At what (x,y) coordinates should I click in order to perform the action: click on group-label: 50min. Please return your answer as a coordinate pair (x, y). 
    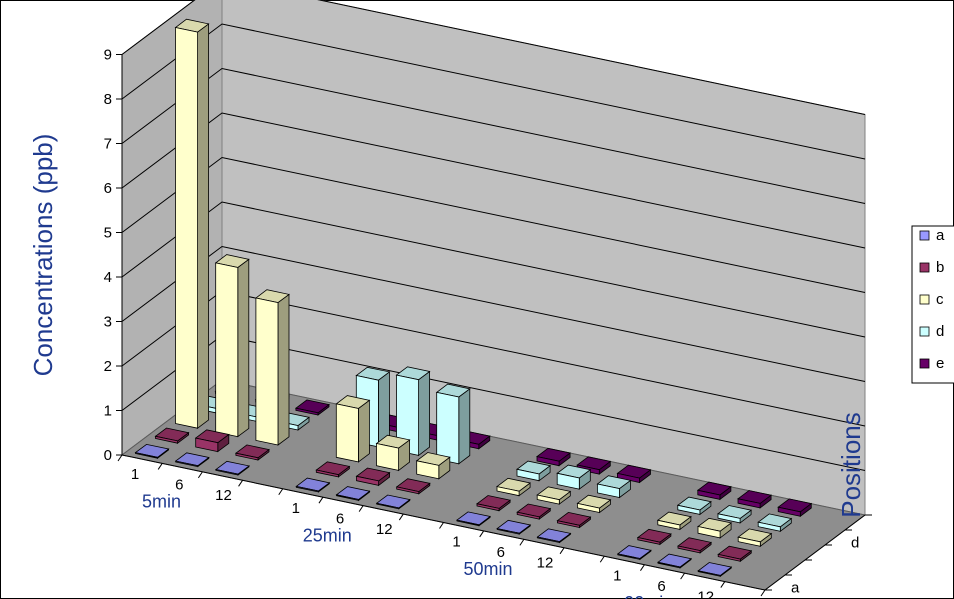
    Looking at the image, I should click on (488, 569).